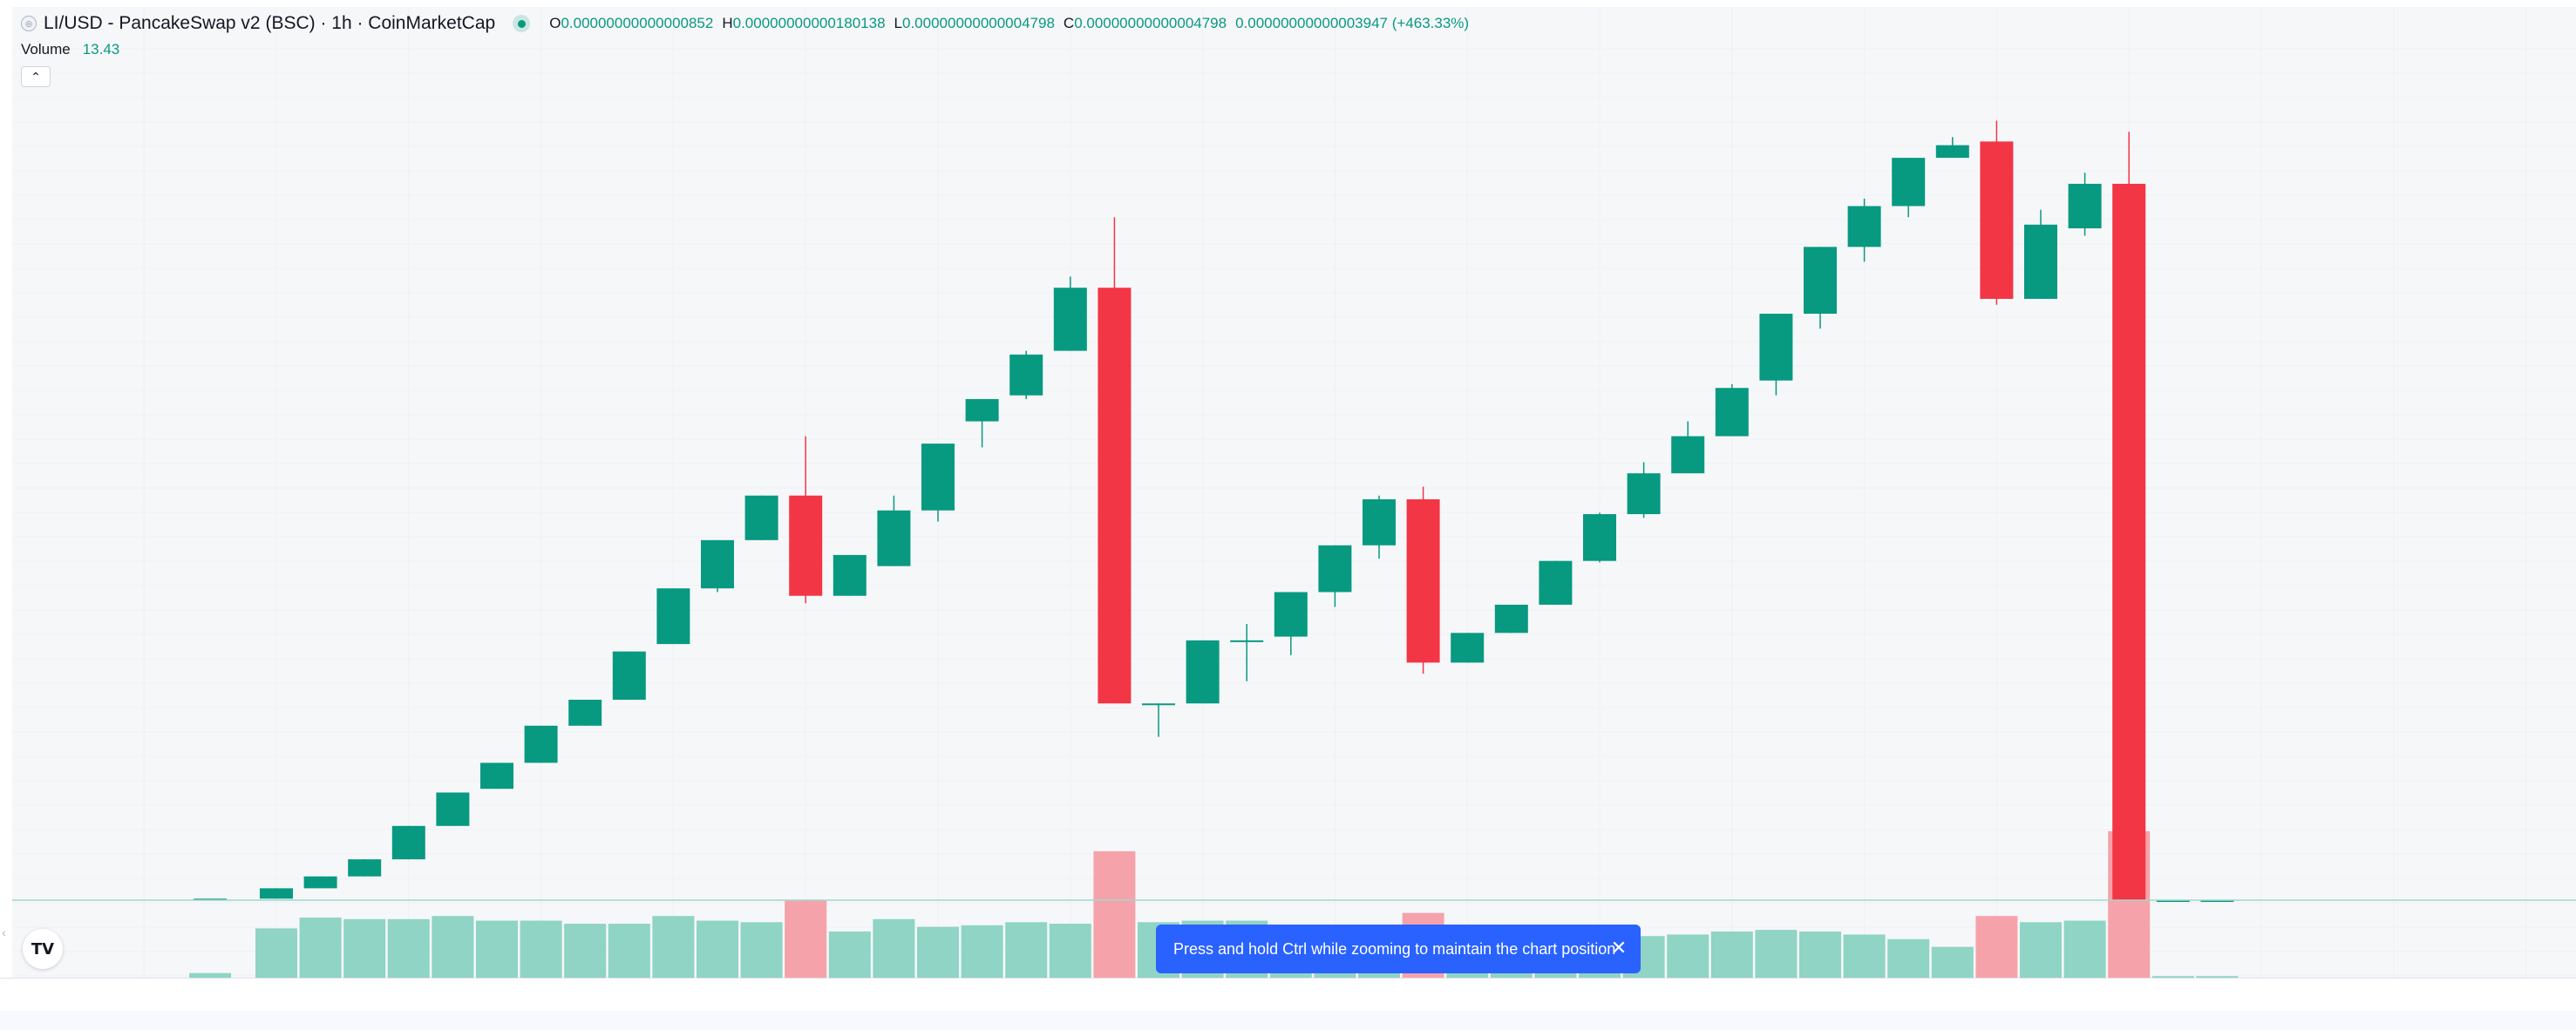  Describe the element at coordinates (555, 23) in the screenshot. I see `open-label: O` at that location.